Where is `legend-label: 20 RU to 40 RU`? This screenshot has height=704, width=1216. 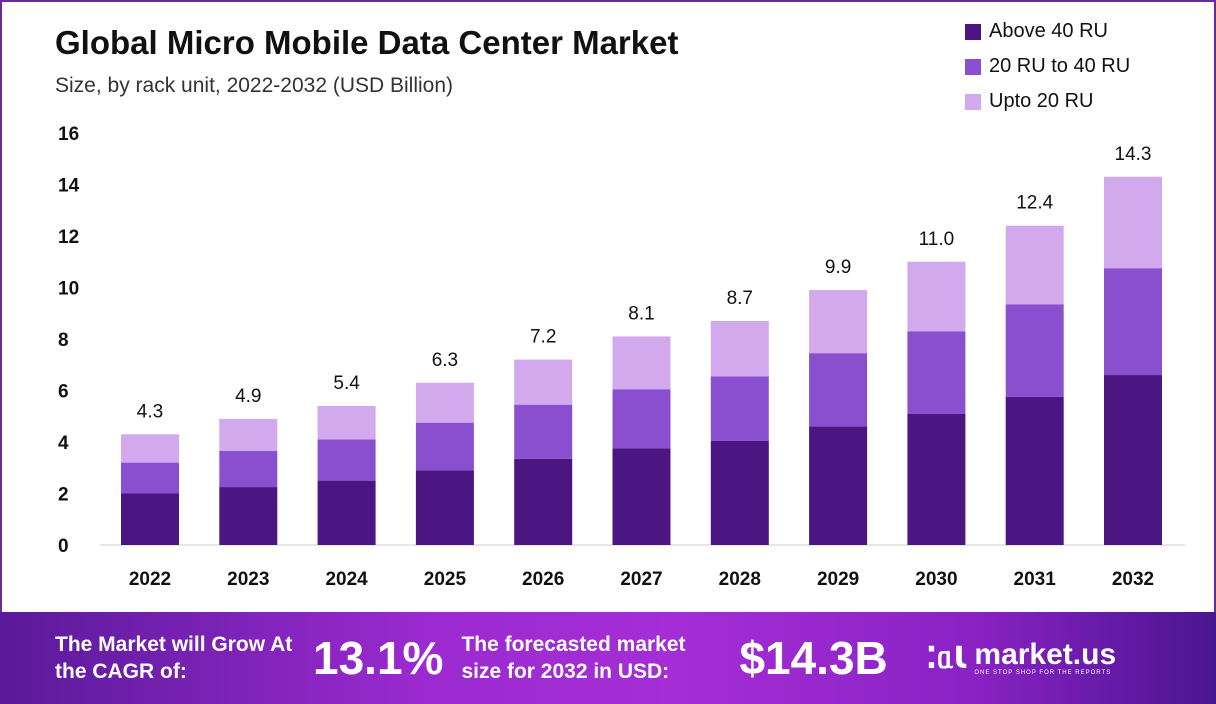 legend-label: 20 RU to 40 RU is located at coordinates (1060, 66).